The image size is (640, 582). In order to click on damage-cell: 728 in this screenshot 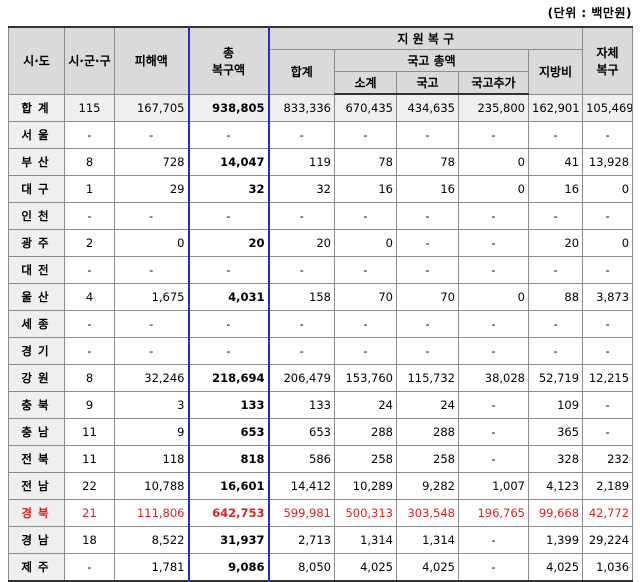, I will do `click(151, 162)`.